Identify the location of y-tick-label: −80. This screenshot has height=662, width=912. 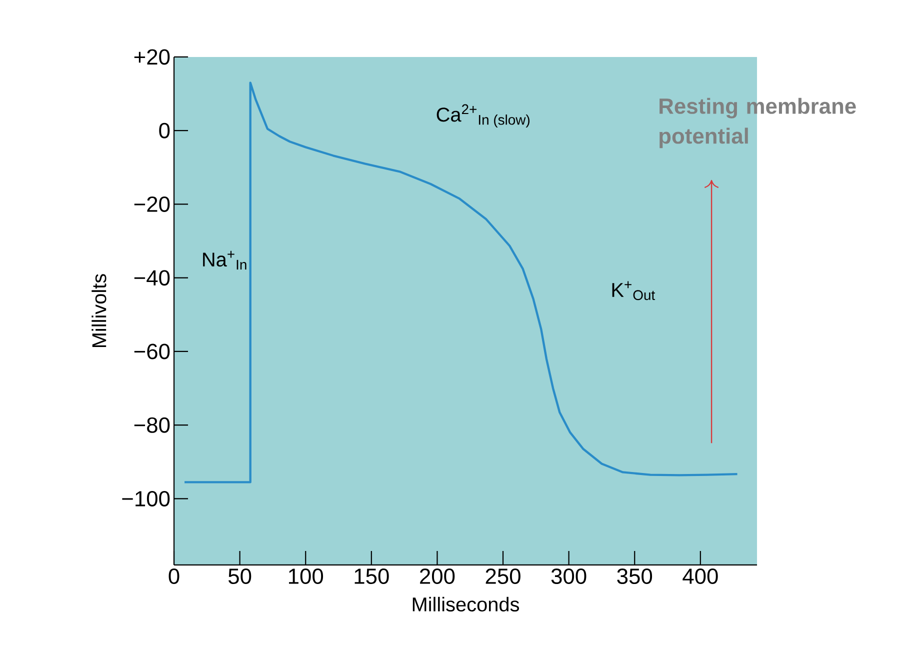
(152, 425).